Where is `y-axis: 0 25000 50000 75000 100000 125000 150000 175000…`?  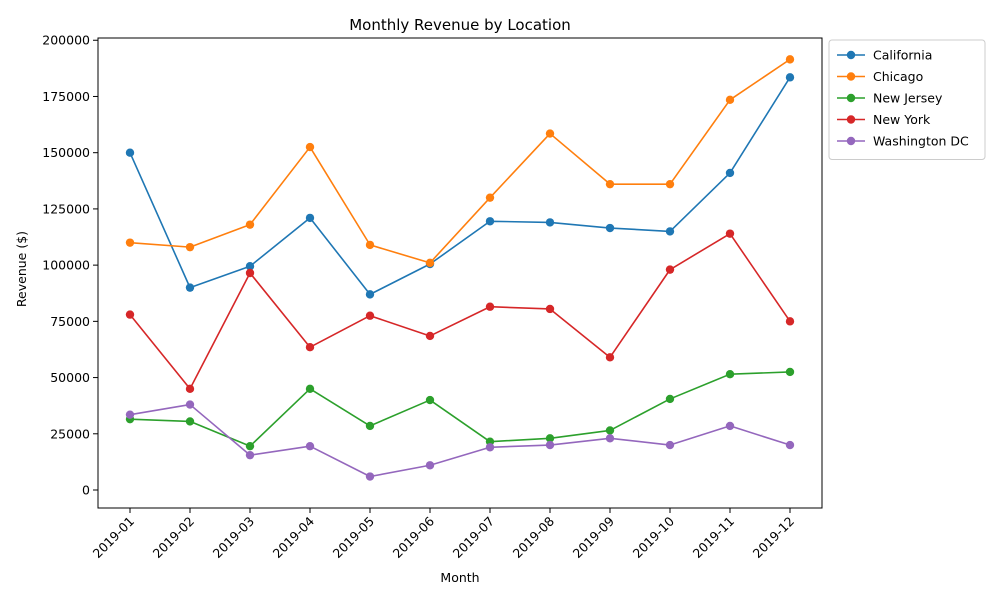
y-axis: 0 25000 50000 75000 100000 125000 150000 175000… is located at coordinates (70, 265).